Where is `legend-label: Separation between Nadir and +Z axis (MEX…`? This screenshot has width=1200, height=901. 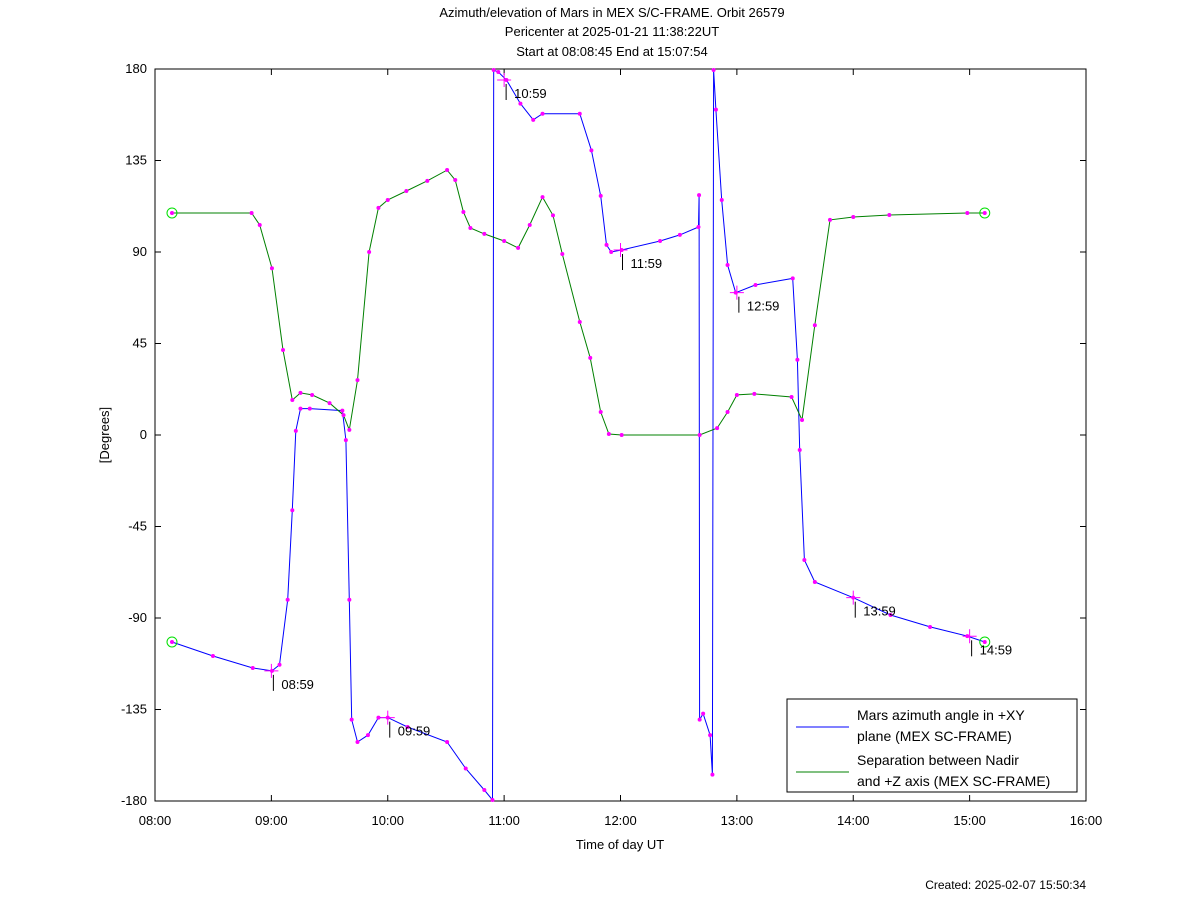 legend-label: Separation between Nadir and +Z axis (MEX… is located at coordinates (953, 770).